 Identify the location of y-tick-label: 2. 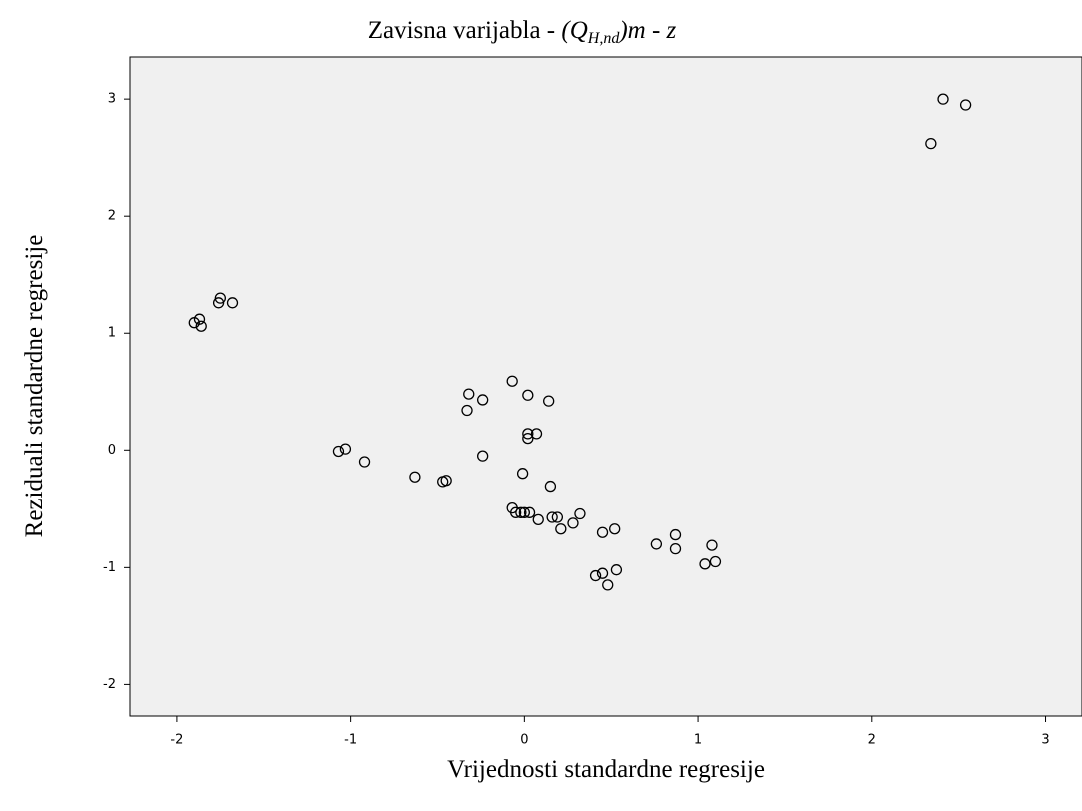
(112, 216).